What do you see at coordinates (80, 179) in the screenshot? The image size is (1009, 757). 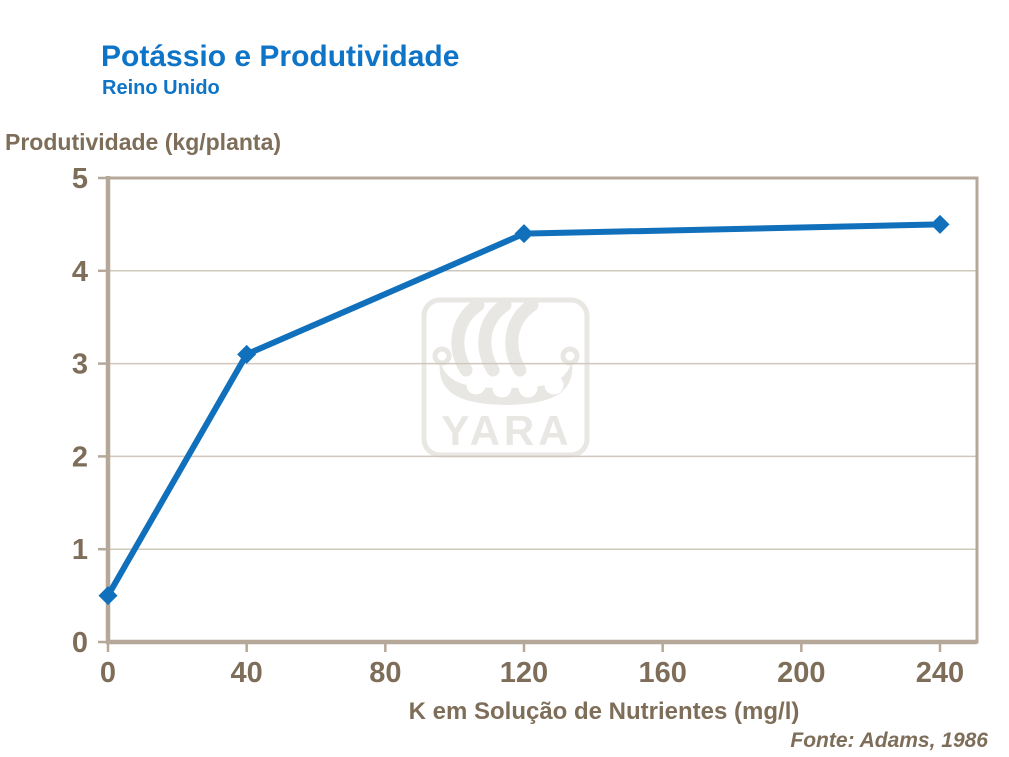 I see `y-tick-label: 5` at bounding box center [80, 179].